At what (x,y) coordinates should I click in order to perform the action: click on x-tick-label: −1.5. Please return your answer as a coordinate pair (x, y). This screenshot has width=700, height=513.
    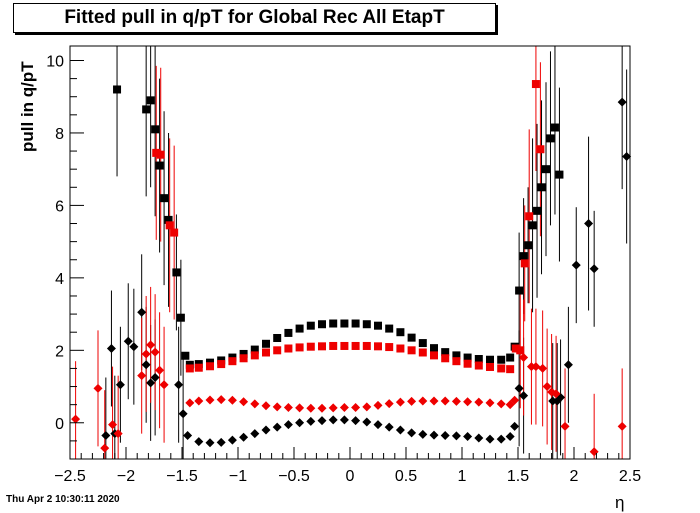
    Looking at the image, I should click on (182, 476).